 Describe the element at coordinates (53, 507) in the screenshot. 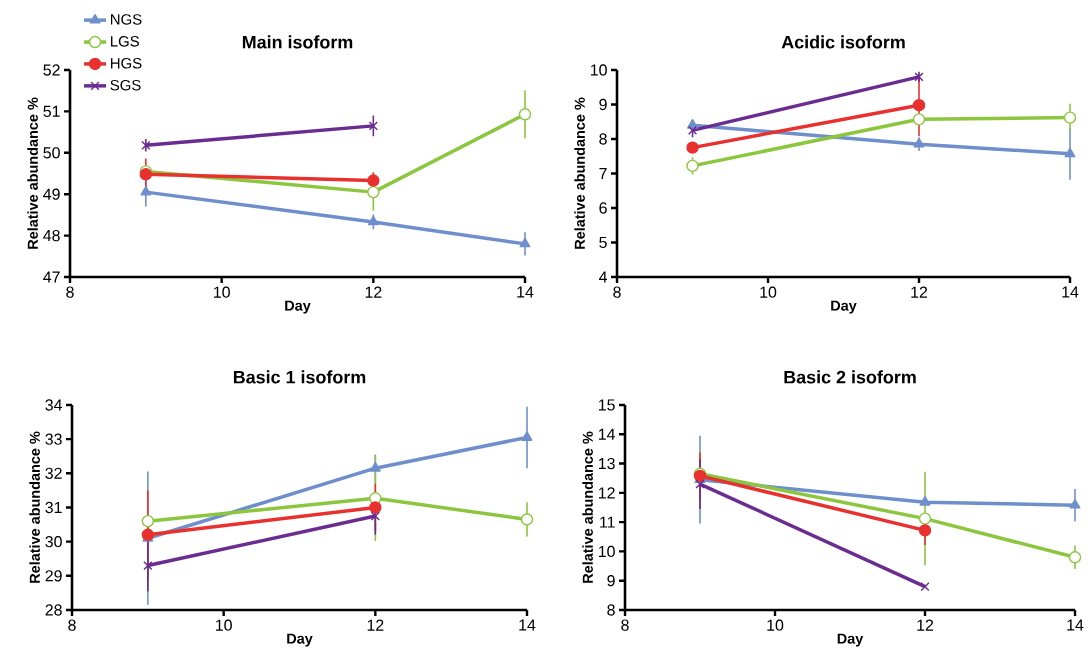

I see `y-tick-label: 31` at that location.